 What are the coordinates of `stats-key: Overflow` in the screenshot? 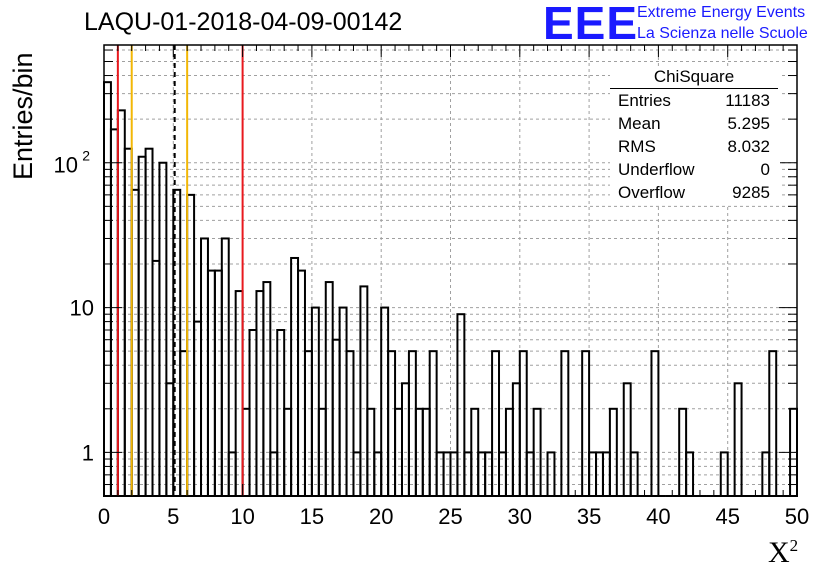 It's located at (652, 192).